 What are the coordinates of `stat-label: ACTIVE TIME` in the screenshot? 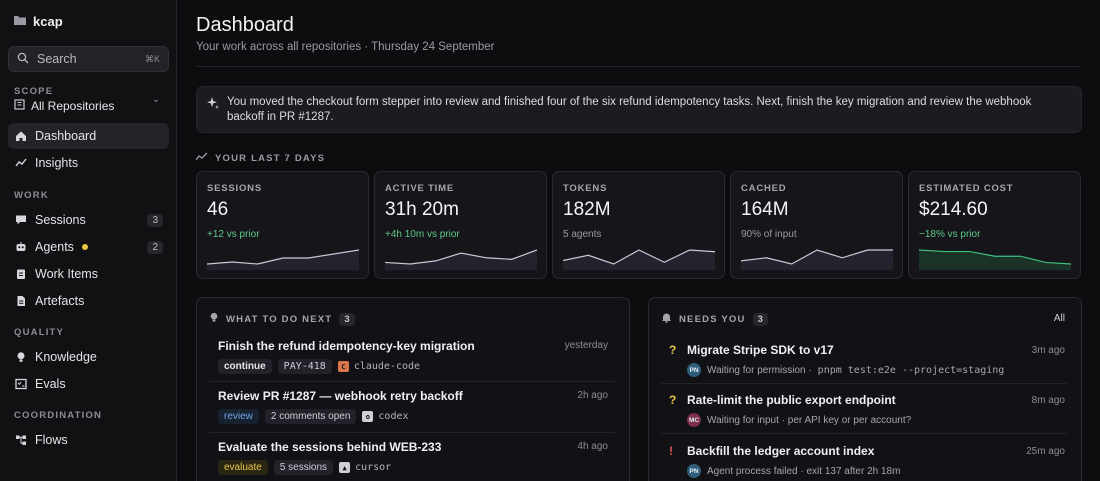 It's located at (419, 188).